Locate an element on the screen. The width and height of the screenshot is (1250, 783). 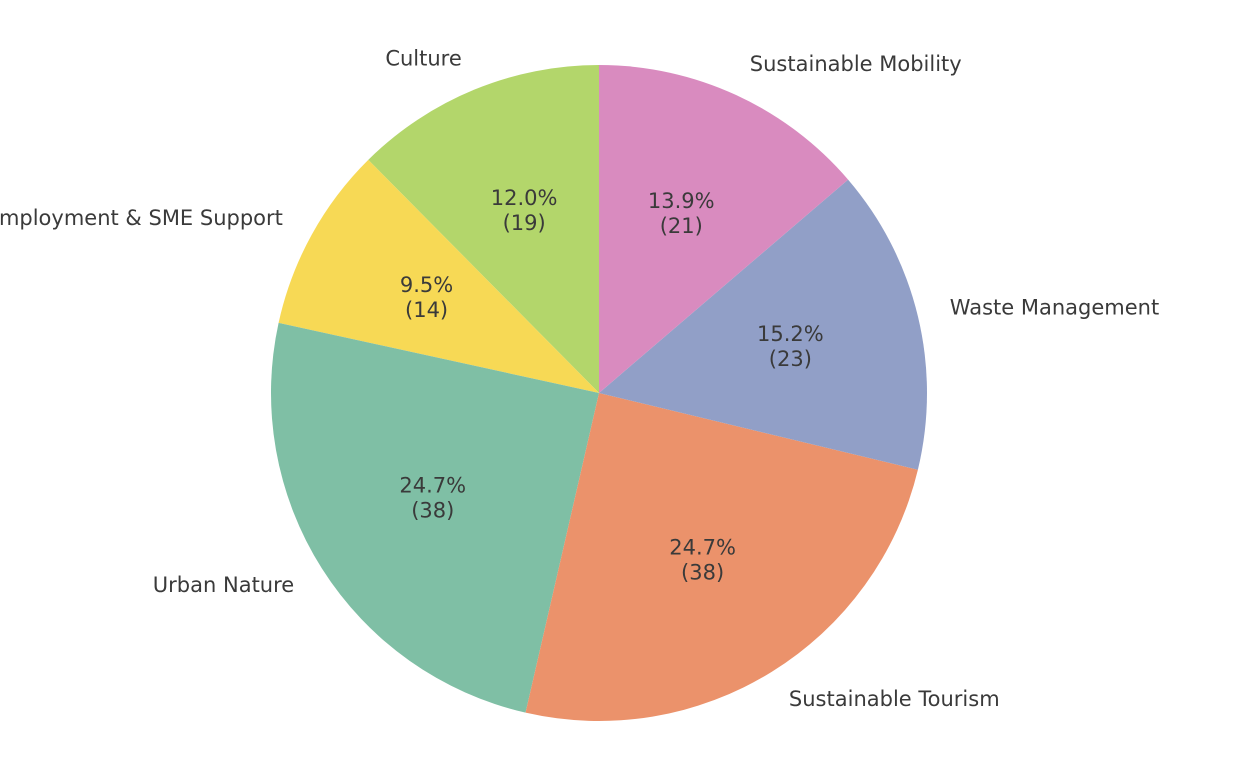
slice-count-urban-nature: (38) is located at coordinates (432, 510).